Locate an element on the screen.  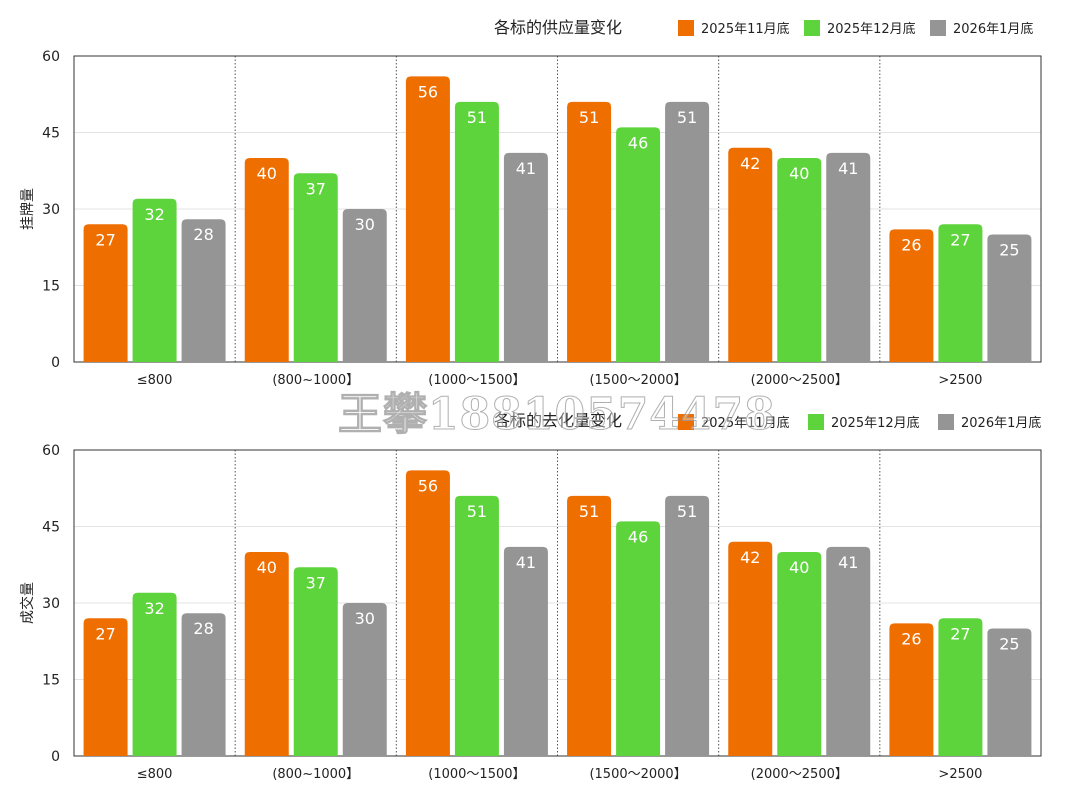
bar-value-label: 32 is located at coordinates (154, 214).